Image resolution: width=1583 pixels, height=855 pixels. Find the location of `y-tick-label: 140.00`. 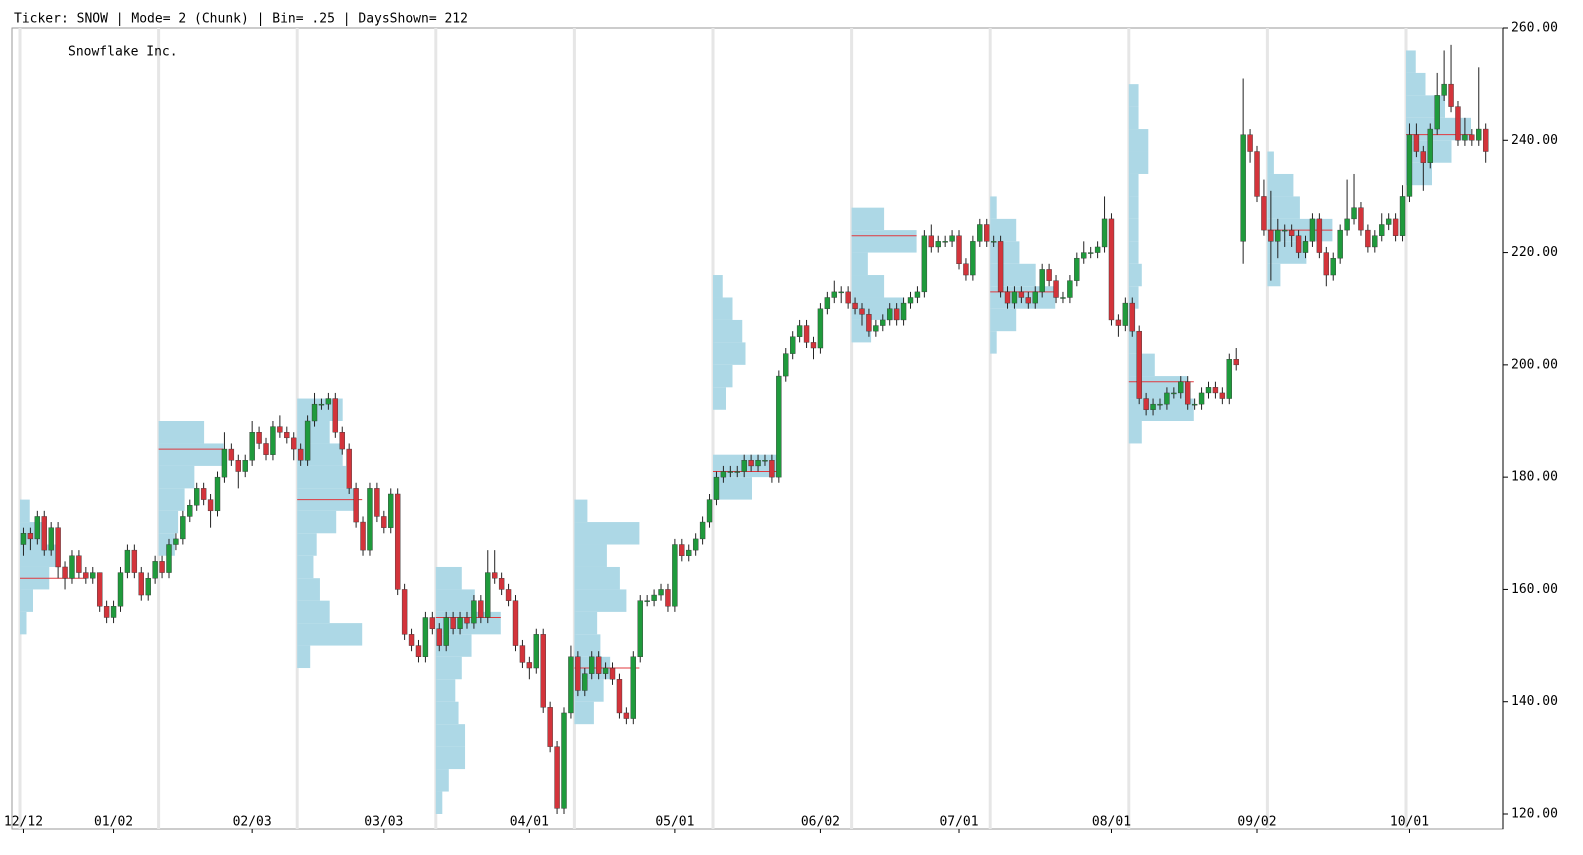

y-tick-label: 140.00 is located at coordinates (1534, 701).